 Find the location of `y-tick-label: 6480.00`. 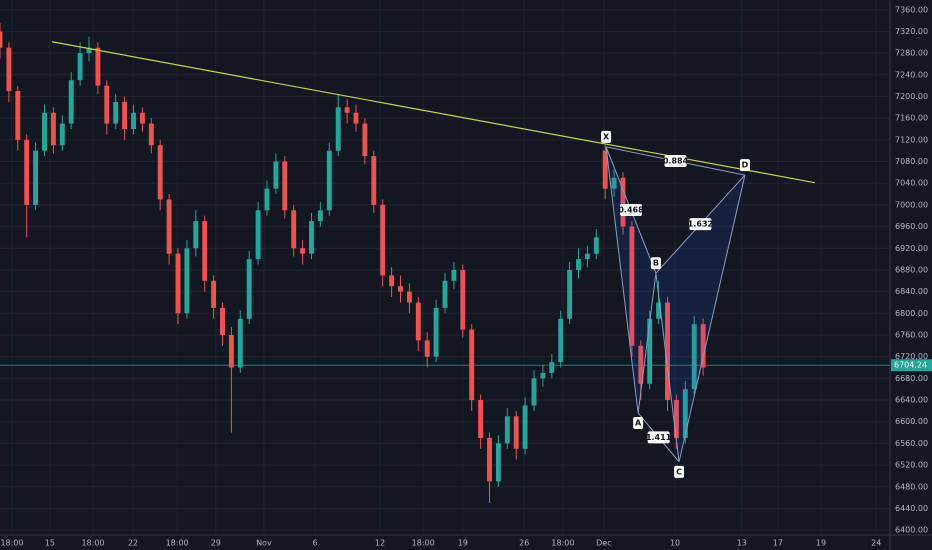

y-tick-label: 6480.00 is located at coordinates (911, 486).